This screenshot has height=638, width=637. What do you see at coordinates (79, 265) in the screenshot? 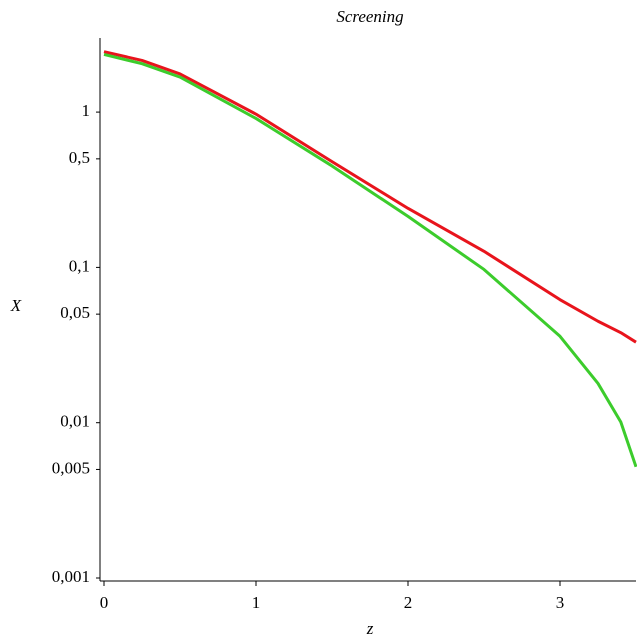
I see `y-tick-label: 0,1` at bounding box center [79, 265].